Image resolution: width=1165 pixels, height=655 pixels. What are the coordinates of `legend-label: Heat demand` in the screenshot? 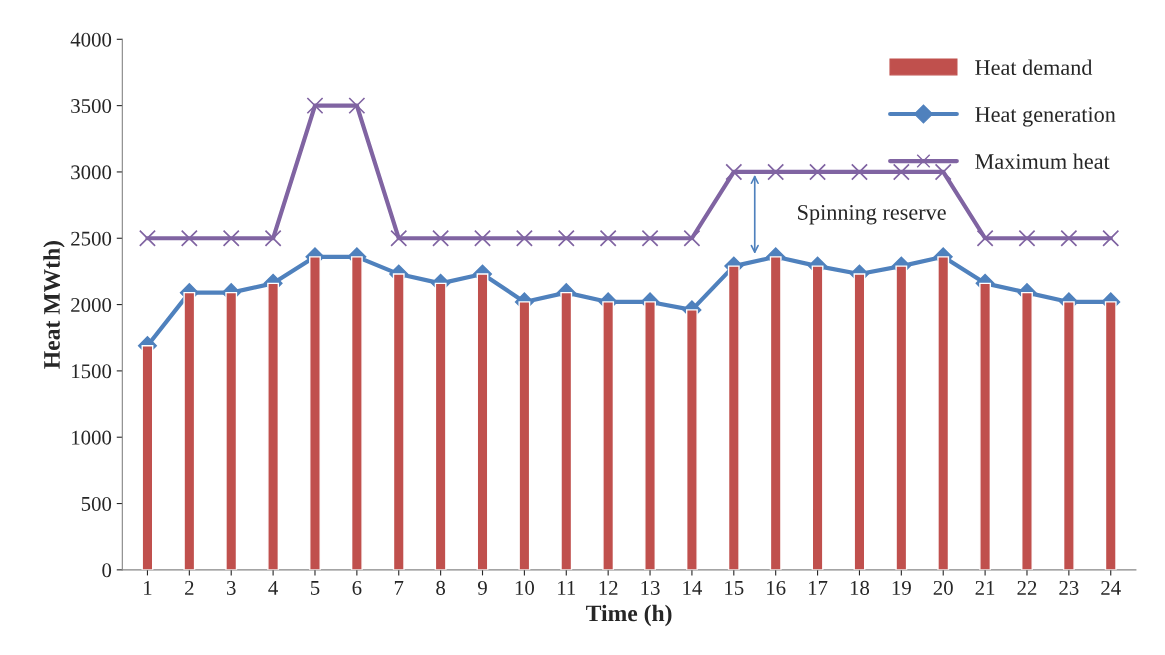 It's located at (1034, 67).